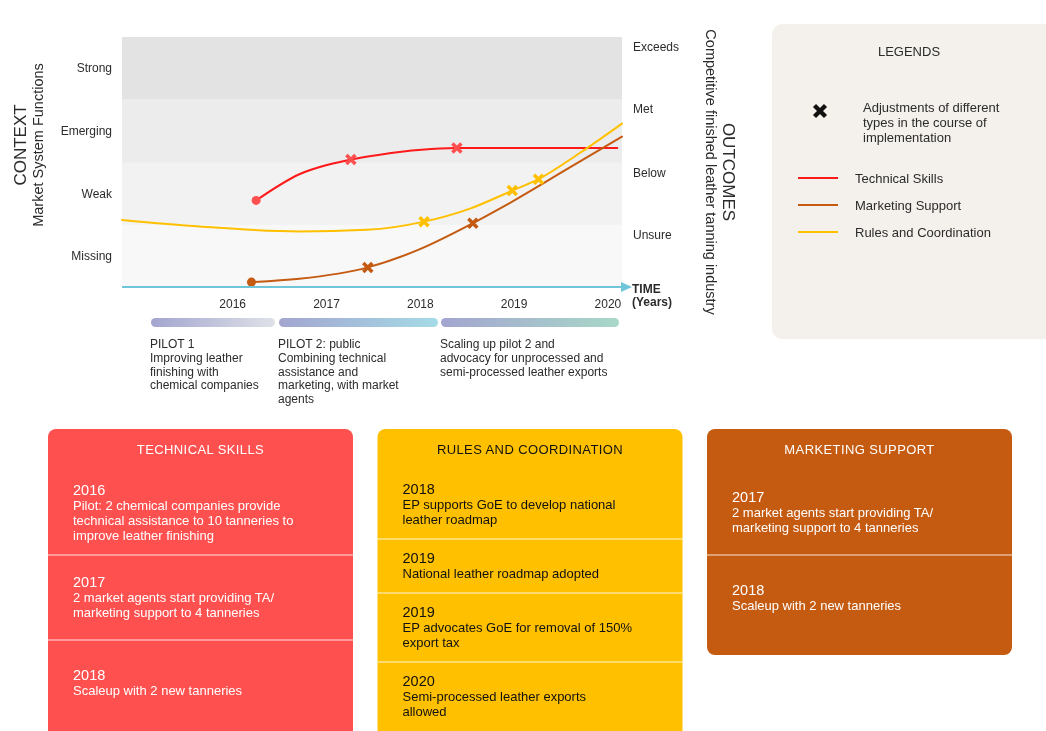  What do you see at coordinates (720, 172) in the screenshot?
I see `y2-axis-title: OUTCOMES Competitive finished leather tanning industry` at bounding box center [720, 172].